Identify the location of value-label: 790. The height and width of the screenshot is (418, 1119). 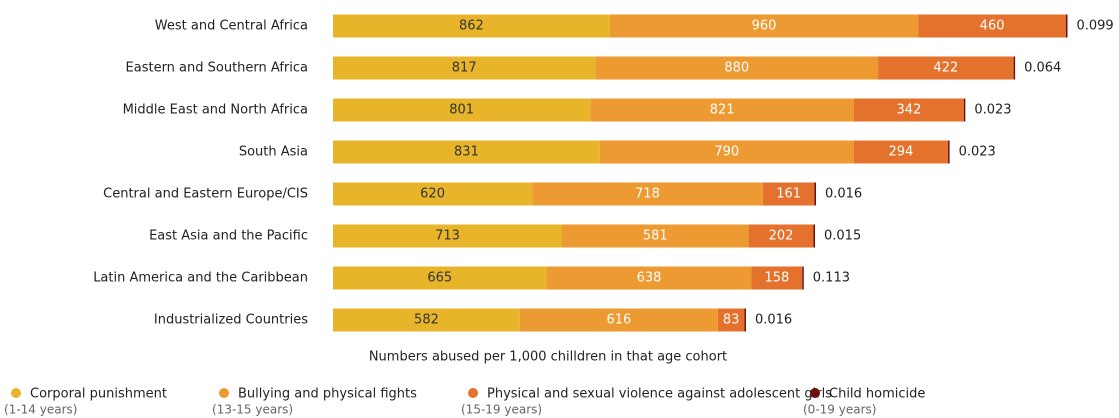
(726, 152).